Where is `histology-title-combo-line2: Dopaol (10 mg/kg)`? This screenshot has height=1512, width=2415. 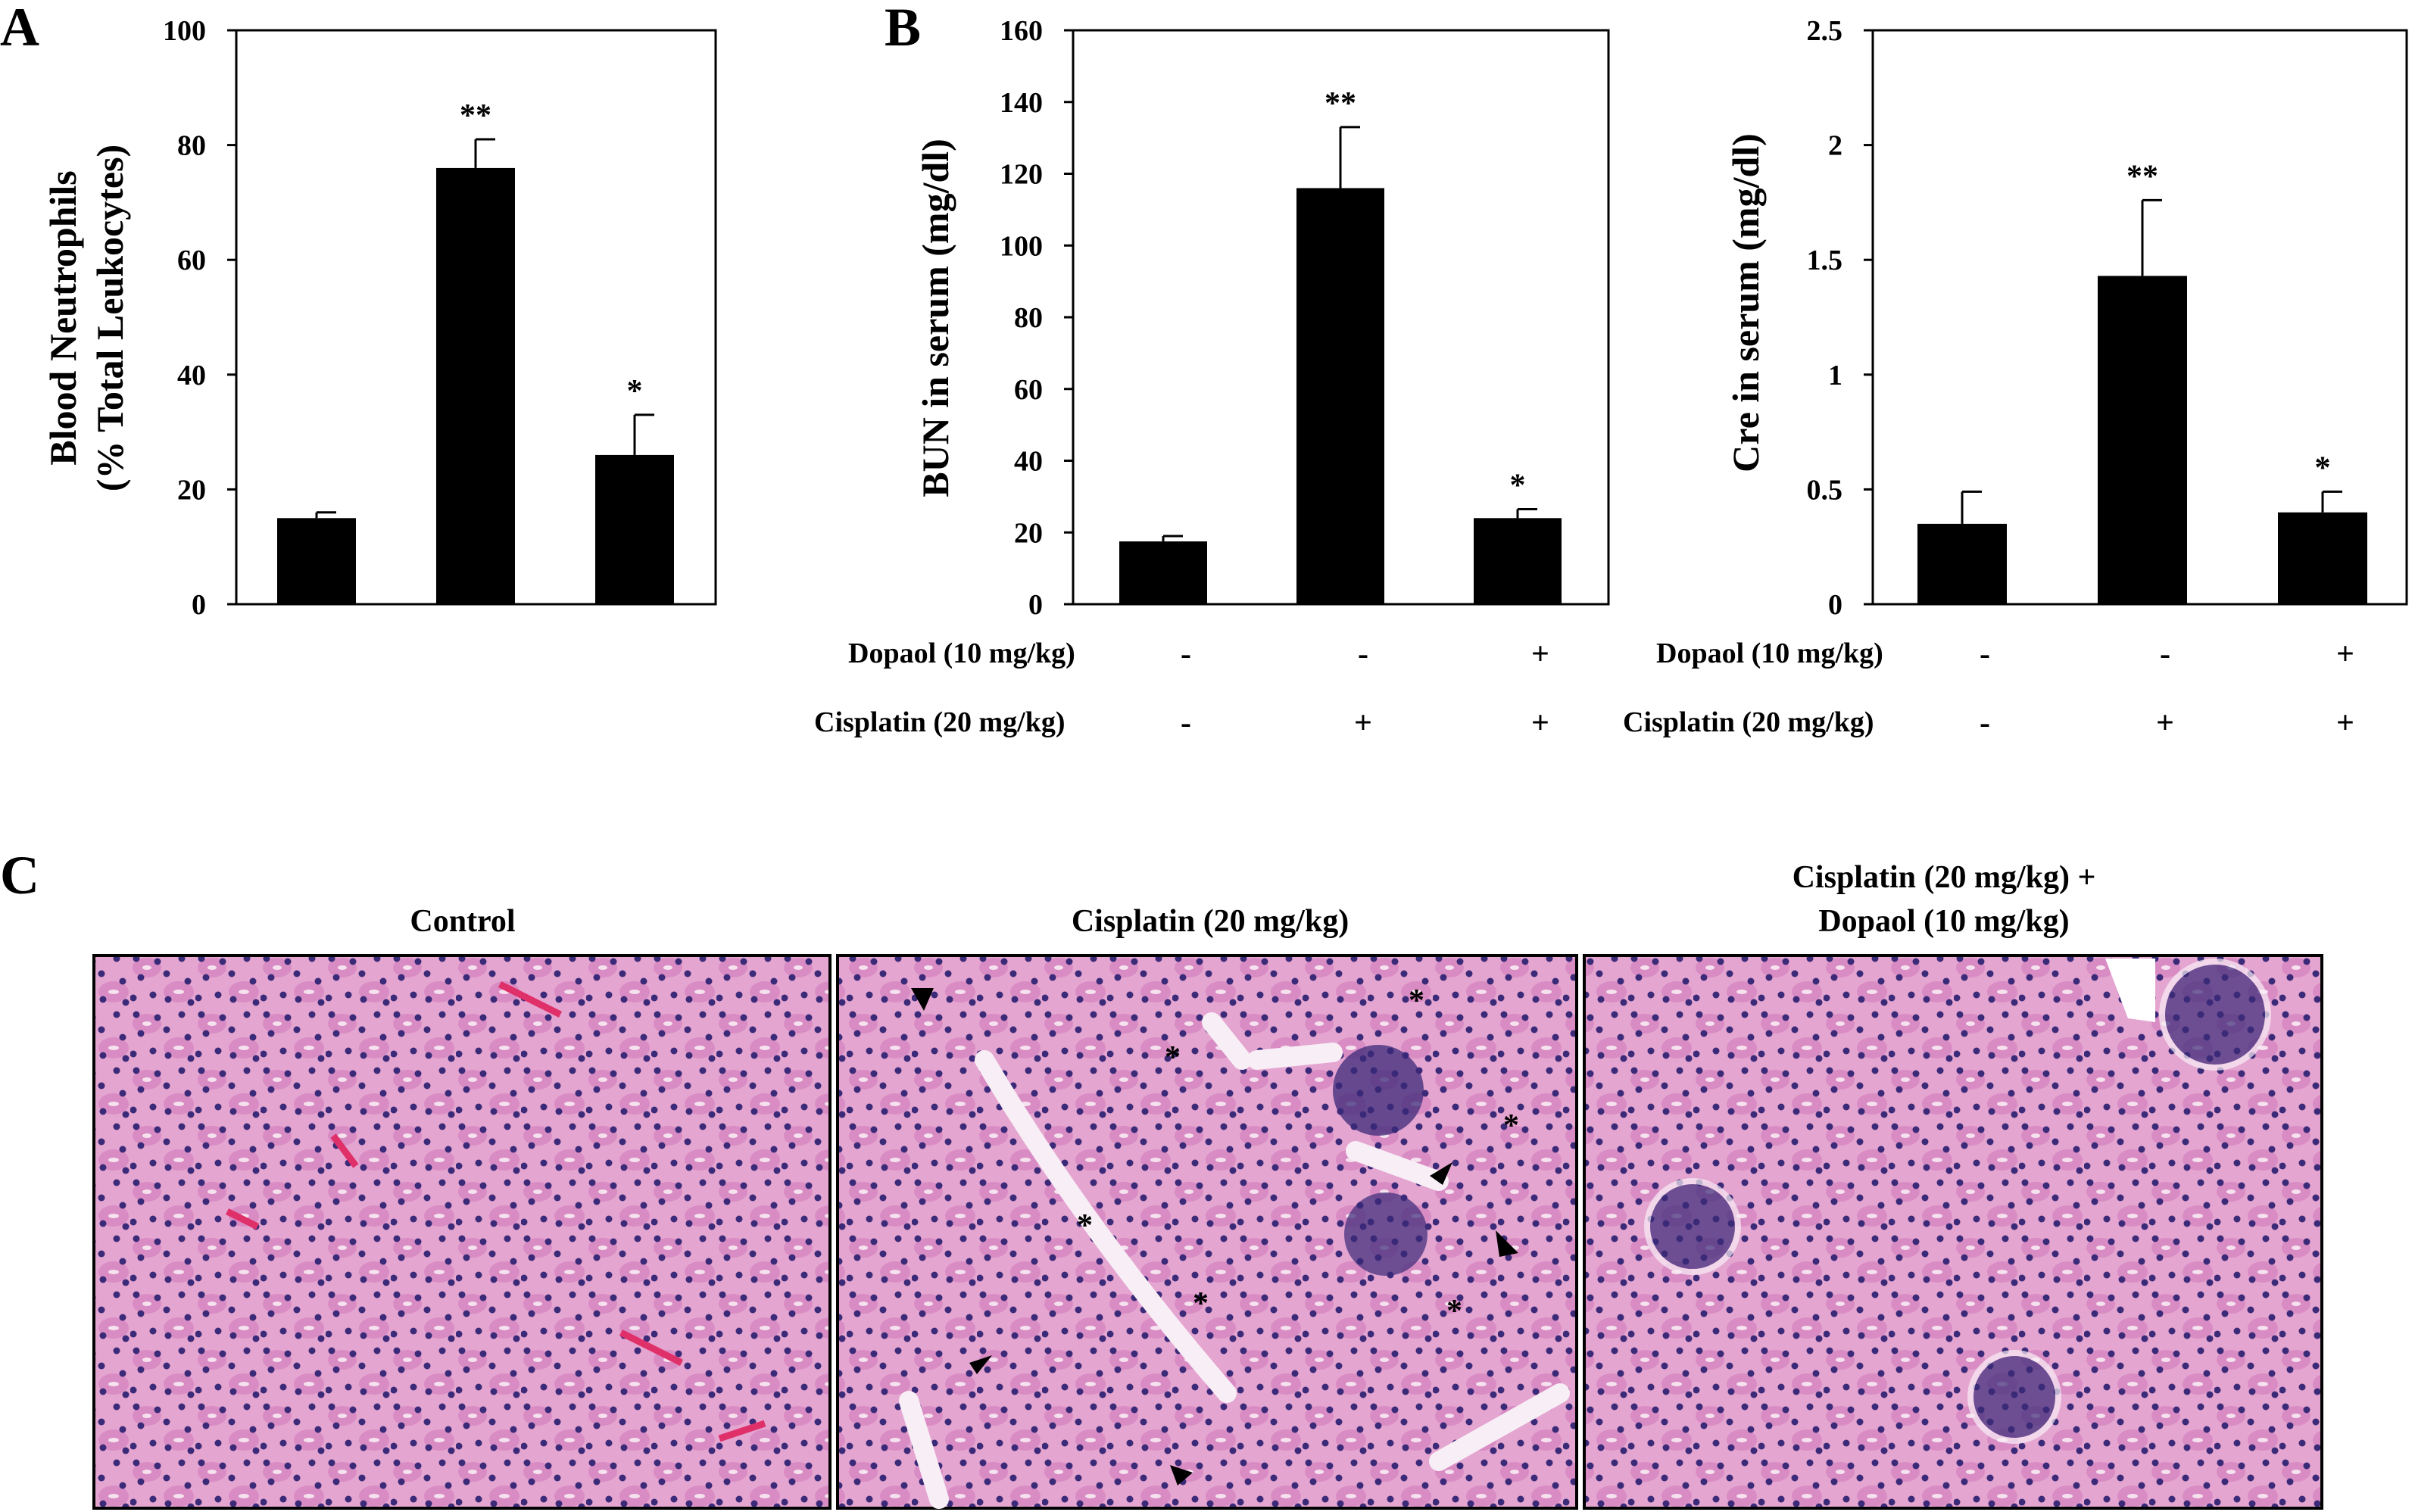
histology-title-combo-line2: Dopaol (10 mg/kg) is located at coordinates (1943, 922).